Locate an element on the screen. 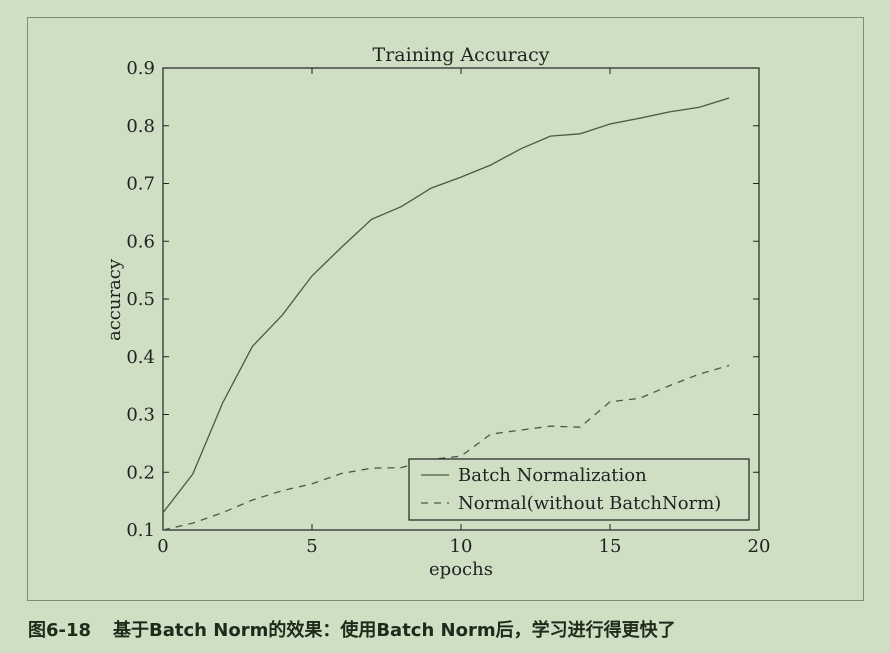 Image resolution: width=890 pixels, height=653 pixels. y-tick-label: 0.7 is located at coordinates (140, 184).